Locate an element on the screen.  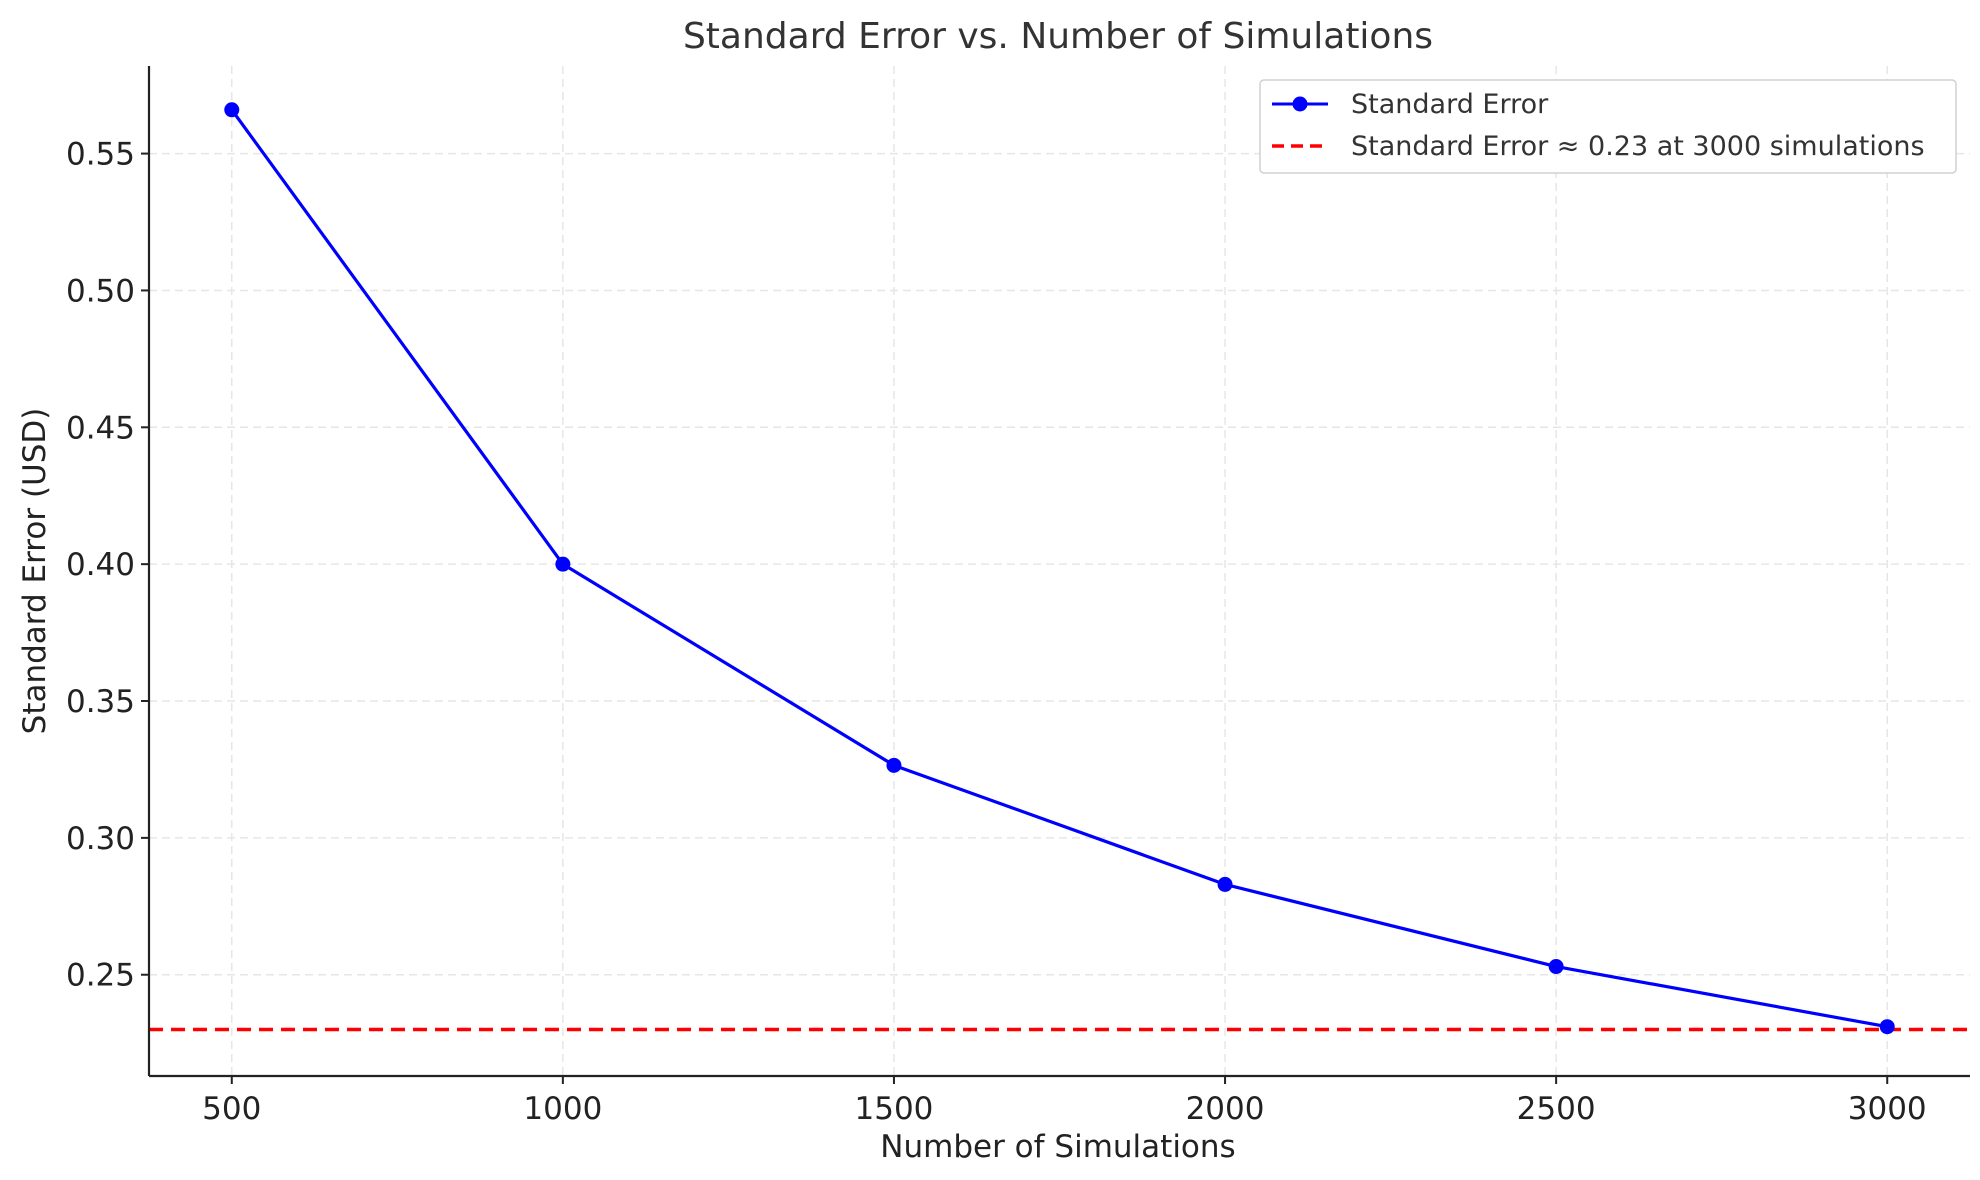
y-tick-label: 0.55 is located at coordinates (100, 155).